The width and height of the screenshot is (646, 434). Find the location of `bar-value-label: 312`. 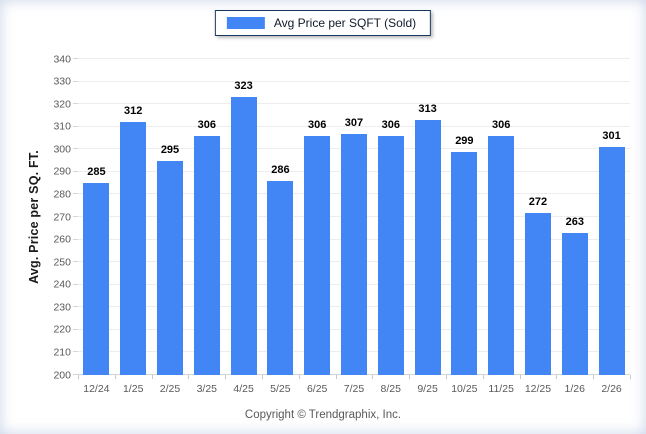

bar-value-label: 312 is located at coordinates (133, 111).